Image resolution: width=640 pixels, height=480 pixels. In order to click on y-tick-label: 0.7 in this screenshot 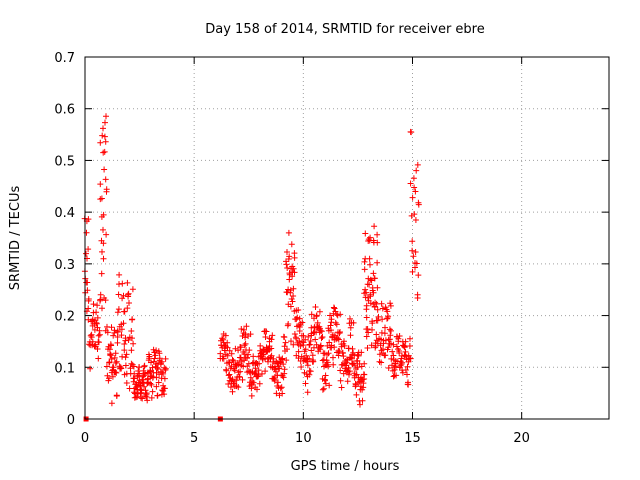, I will do `click(64, 58)`.